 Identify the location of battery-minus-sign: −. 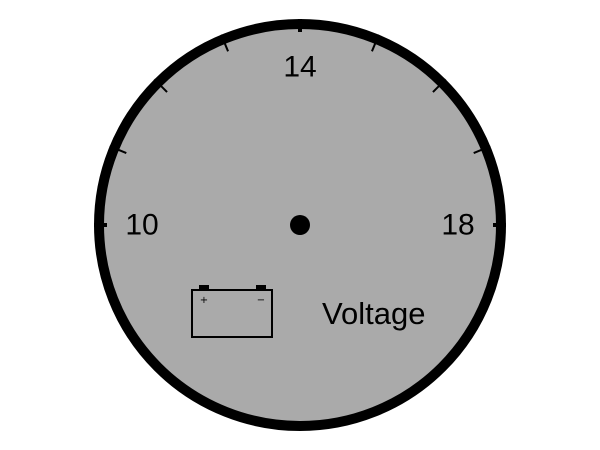
(261, 300).